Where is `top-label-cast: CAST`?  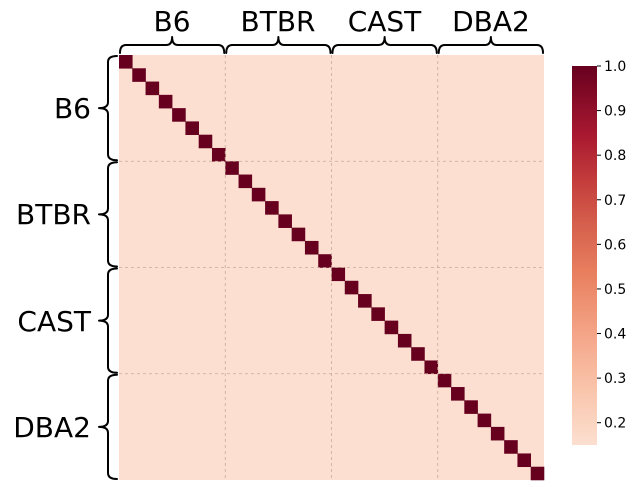
top-label-cast: CAST is located at coordinates (385, 21).